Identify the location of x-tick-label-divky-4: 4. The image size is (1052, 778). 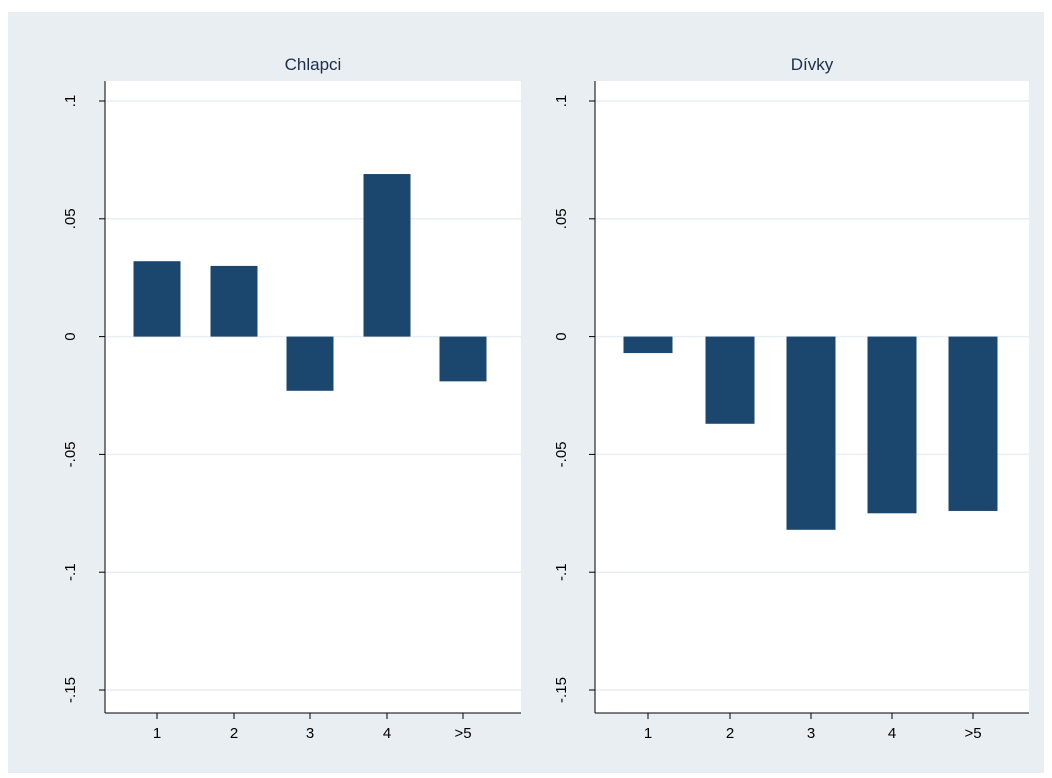
(892, 733).